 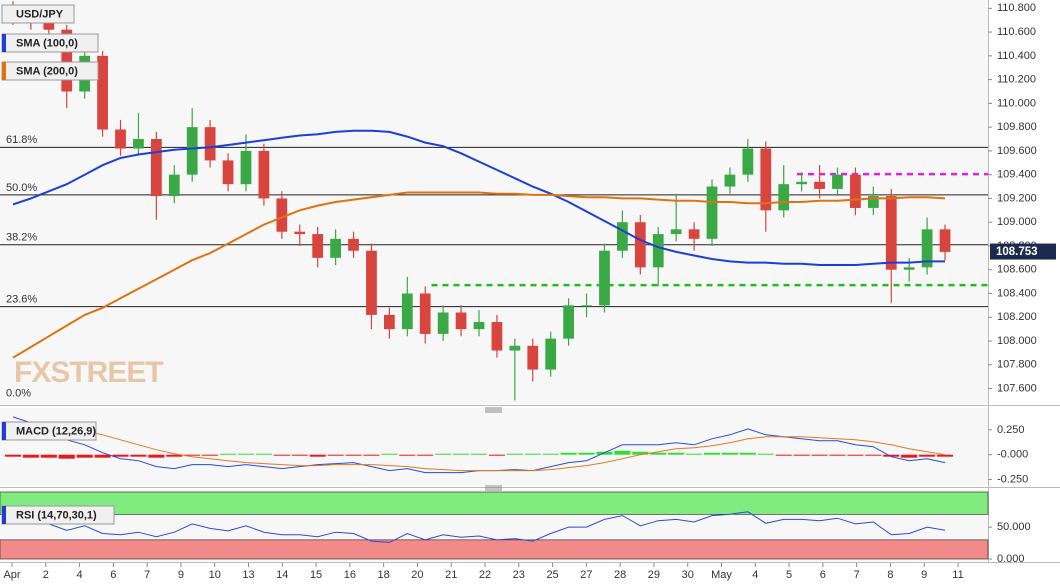 I want to click on legend-swatch, so click(x=4, y=515).